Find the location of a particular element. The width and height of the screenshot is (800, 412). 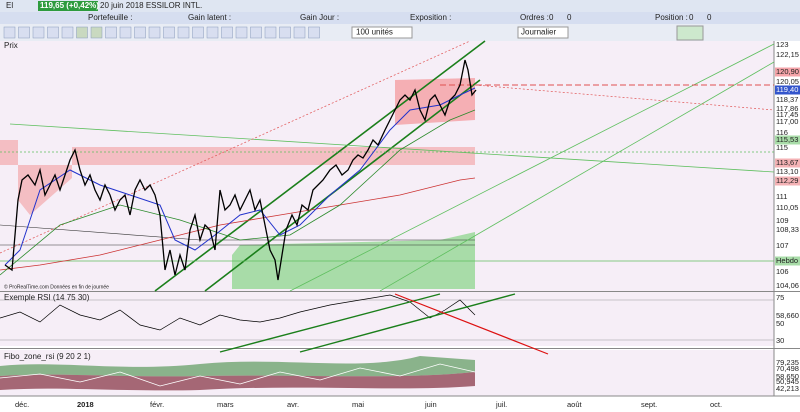

time-axis-label: avr. is located at coordinates (293, 404).